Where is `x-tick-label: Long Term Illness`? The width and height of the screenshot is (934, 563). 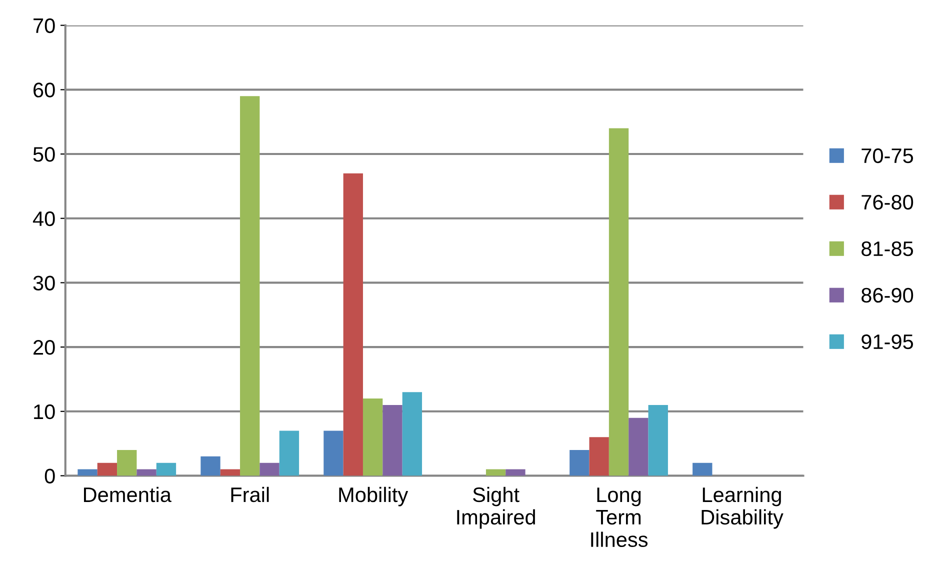
x-tick-label: Long Term Illness is located at coordinates (619, 518).